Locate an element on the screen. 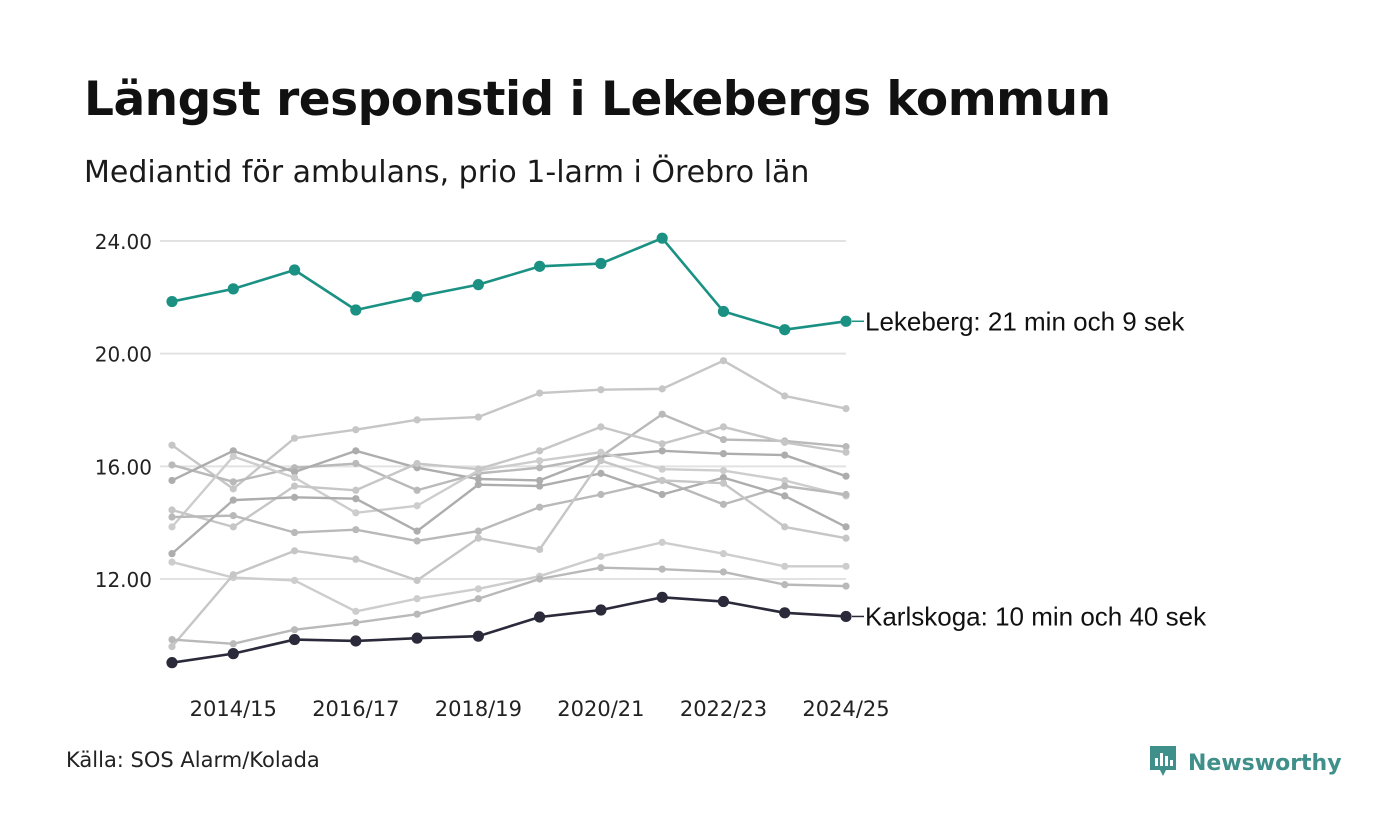  newsworthy-logo-icon is located at coordinates (1163, 763).